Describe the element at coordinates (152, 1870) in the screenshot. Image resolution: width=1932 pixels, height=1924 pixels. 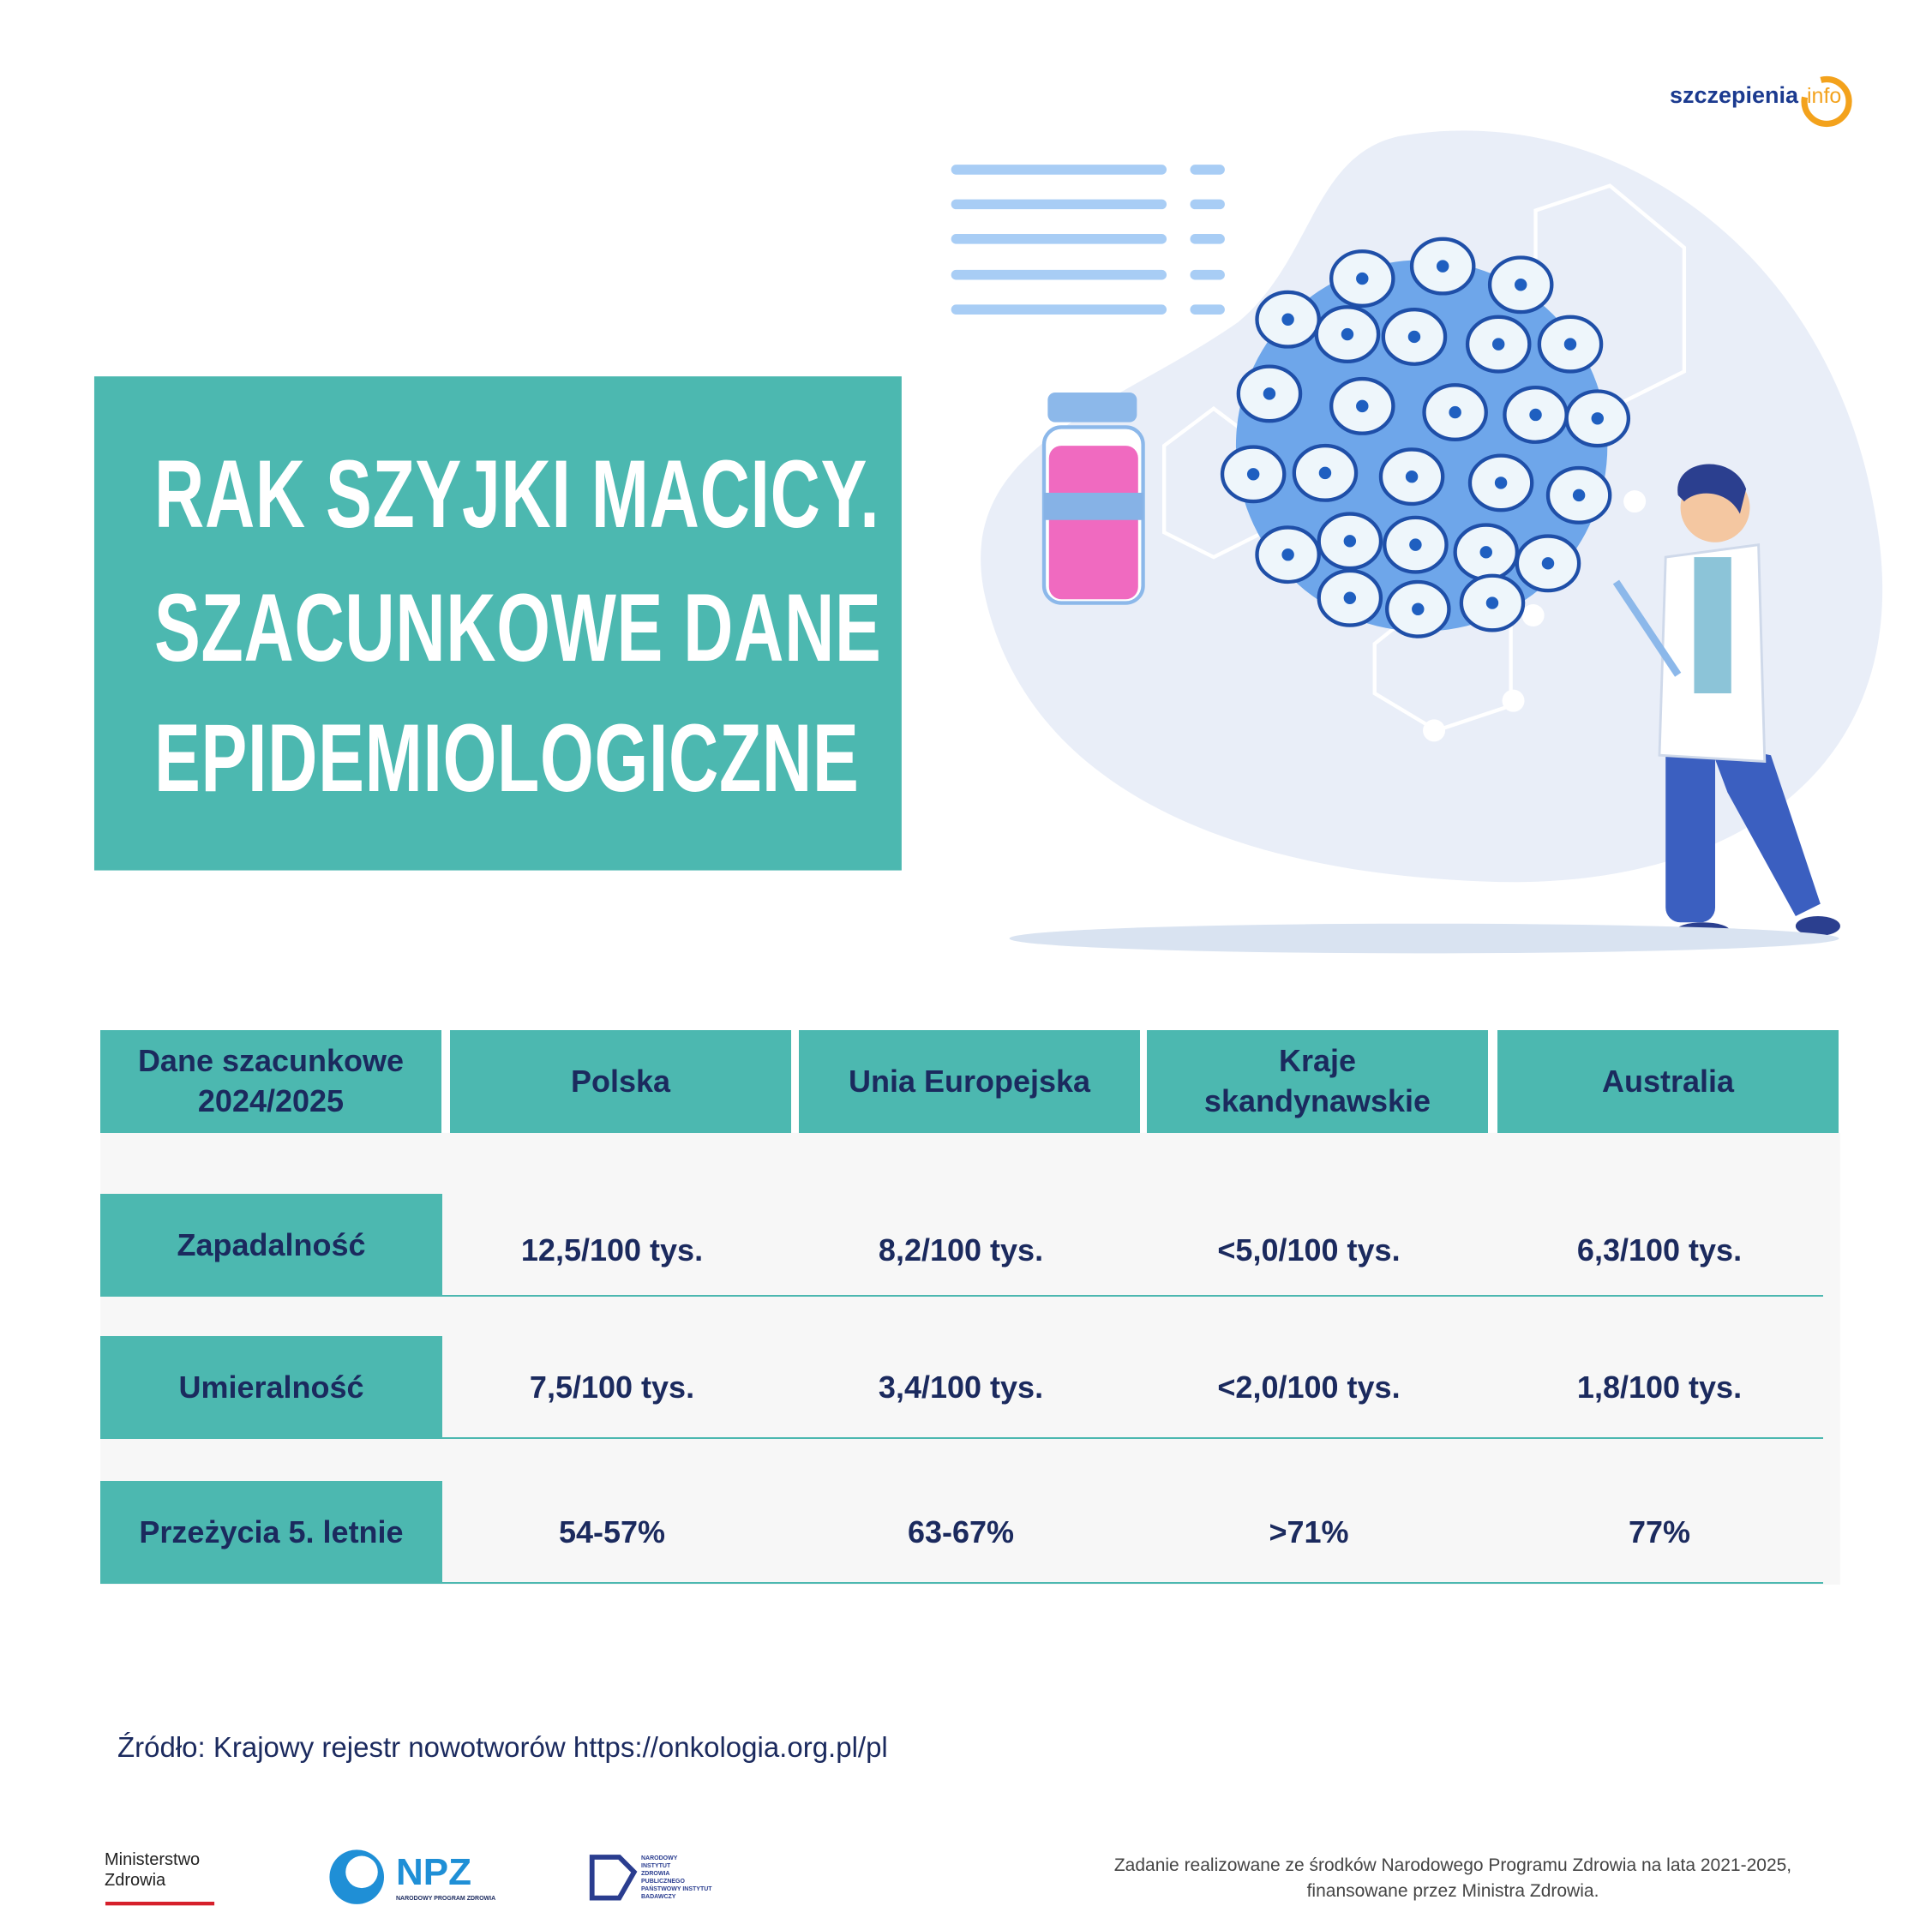
I see `ministry-logo: Ministerstwo Zdrowia` at that location.